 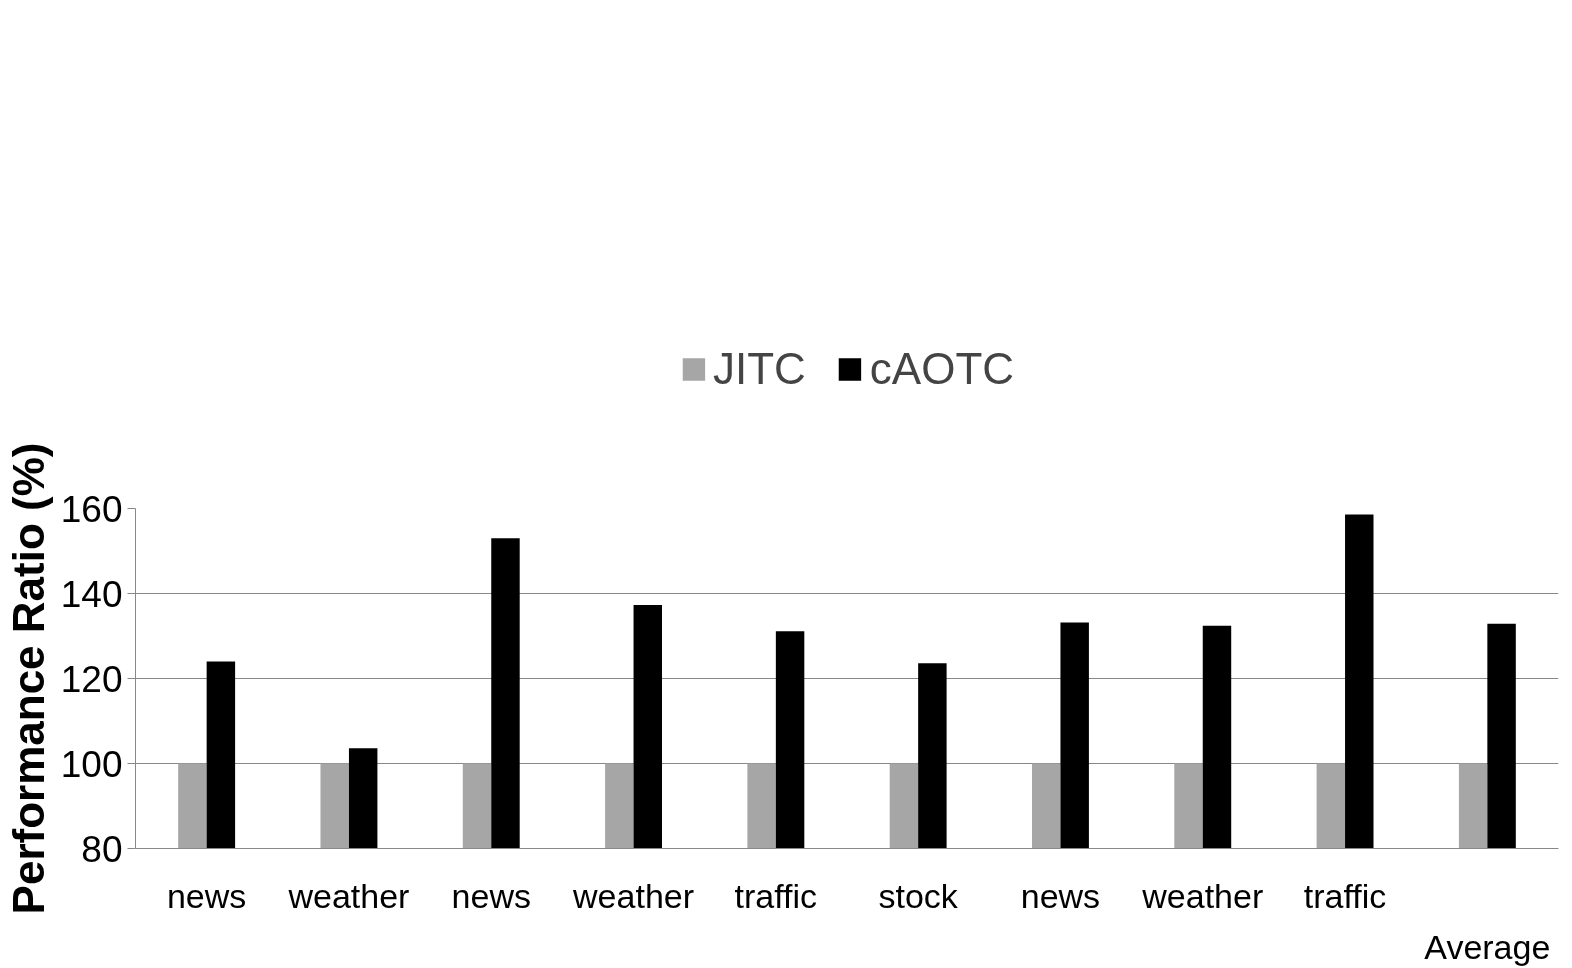 What do you see at coordinates (91, 764) in the screenshot?
I see `y-tick-label: 100` at bounding box center [91, 764].